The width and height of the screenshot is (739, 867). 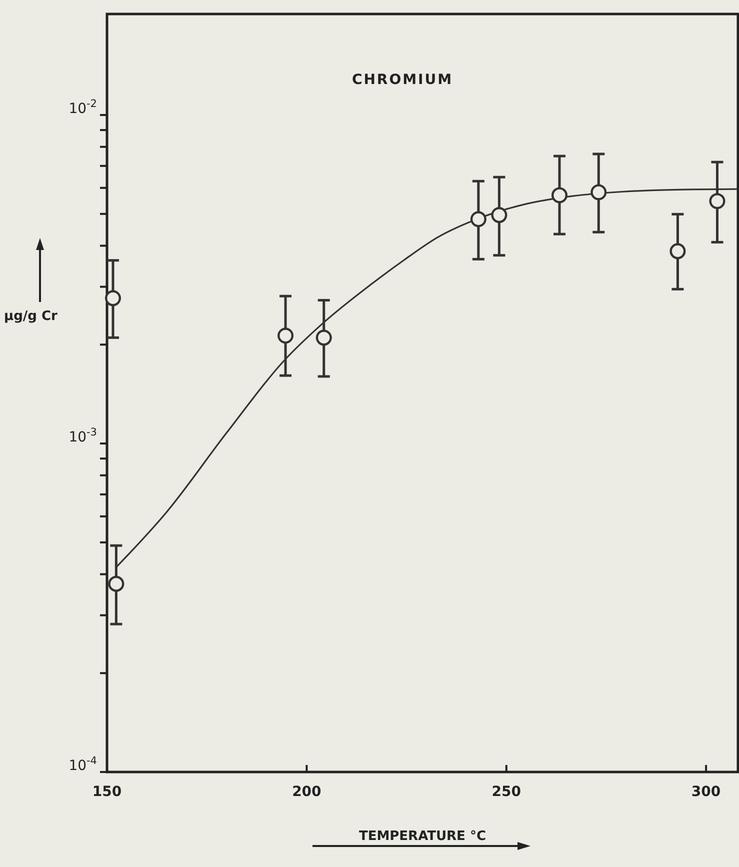 I want to click on y-tick-label: 10$^{-2}$, so click(x=82, y=108).